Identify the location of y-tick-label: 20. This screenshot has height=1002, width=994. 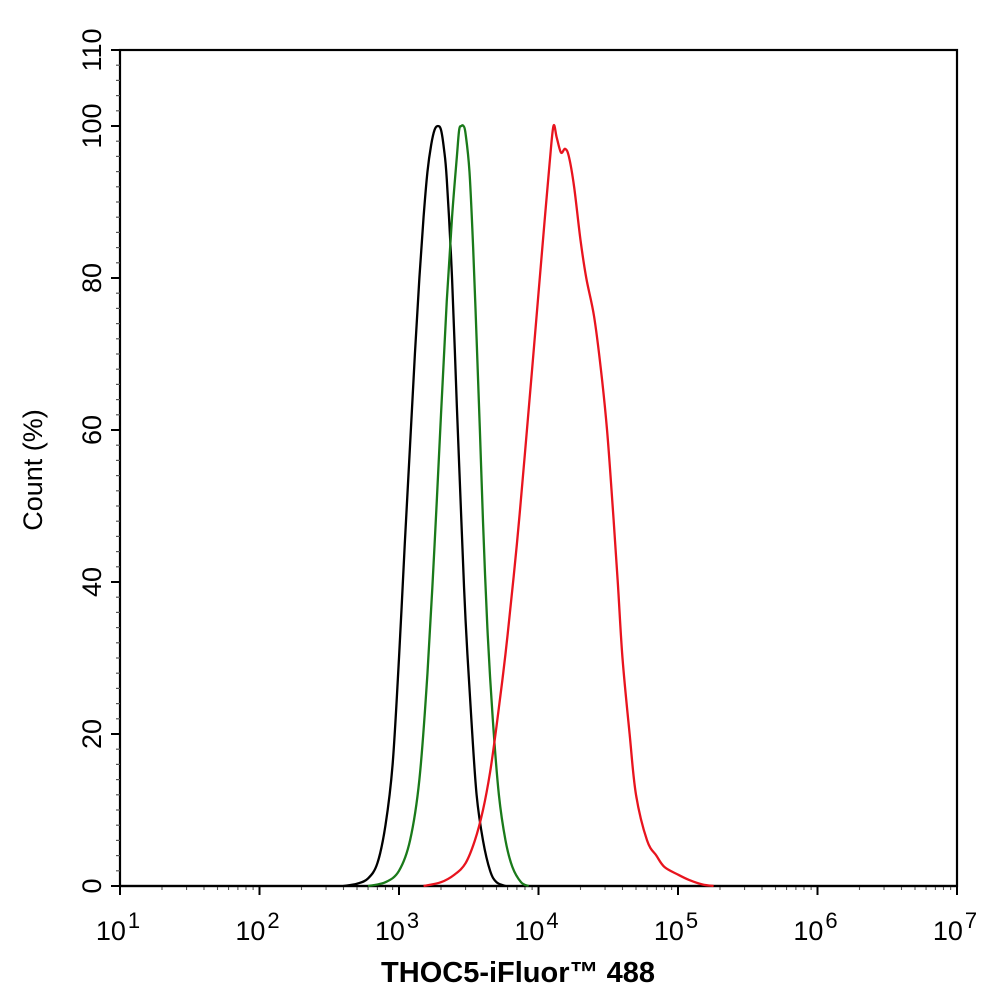
(92, 734).